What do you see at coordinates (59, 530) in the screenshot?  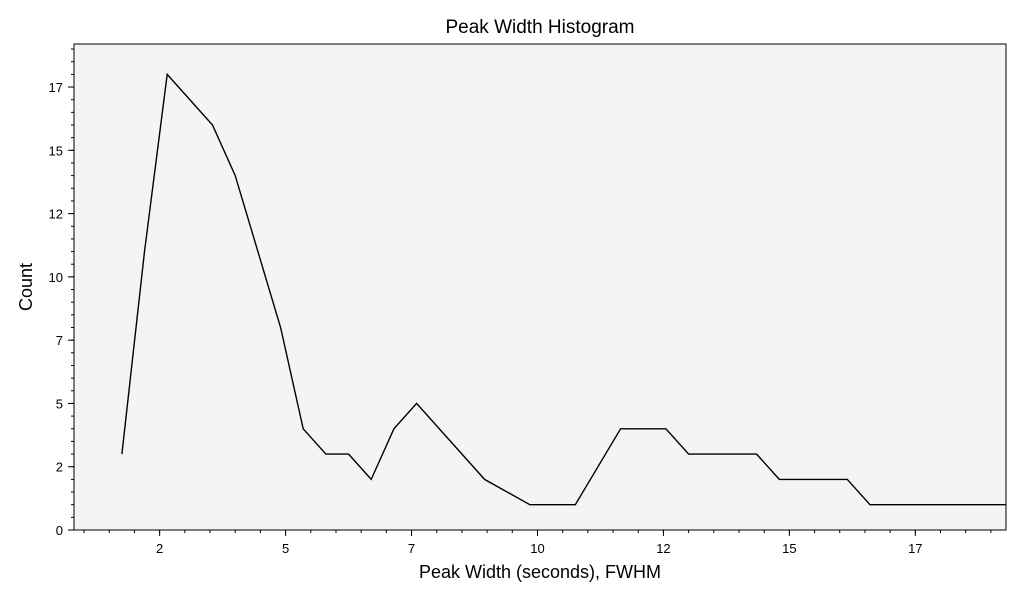 I see `y-tick-label: 0` at bounding box center [59, 530].